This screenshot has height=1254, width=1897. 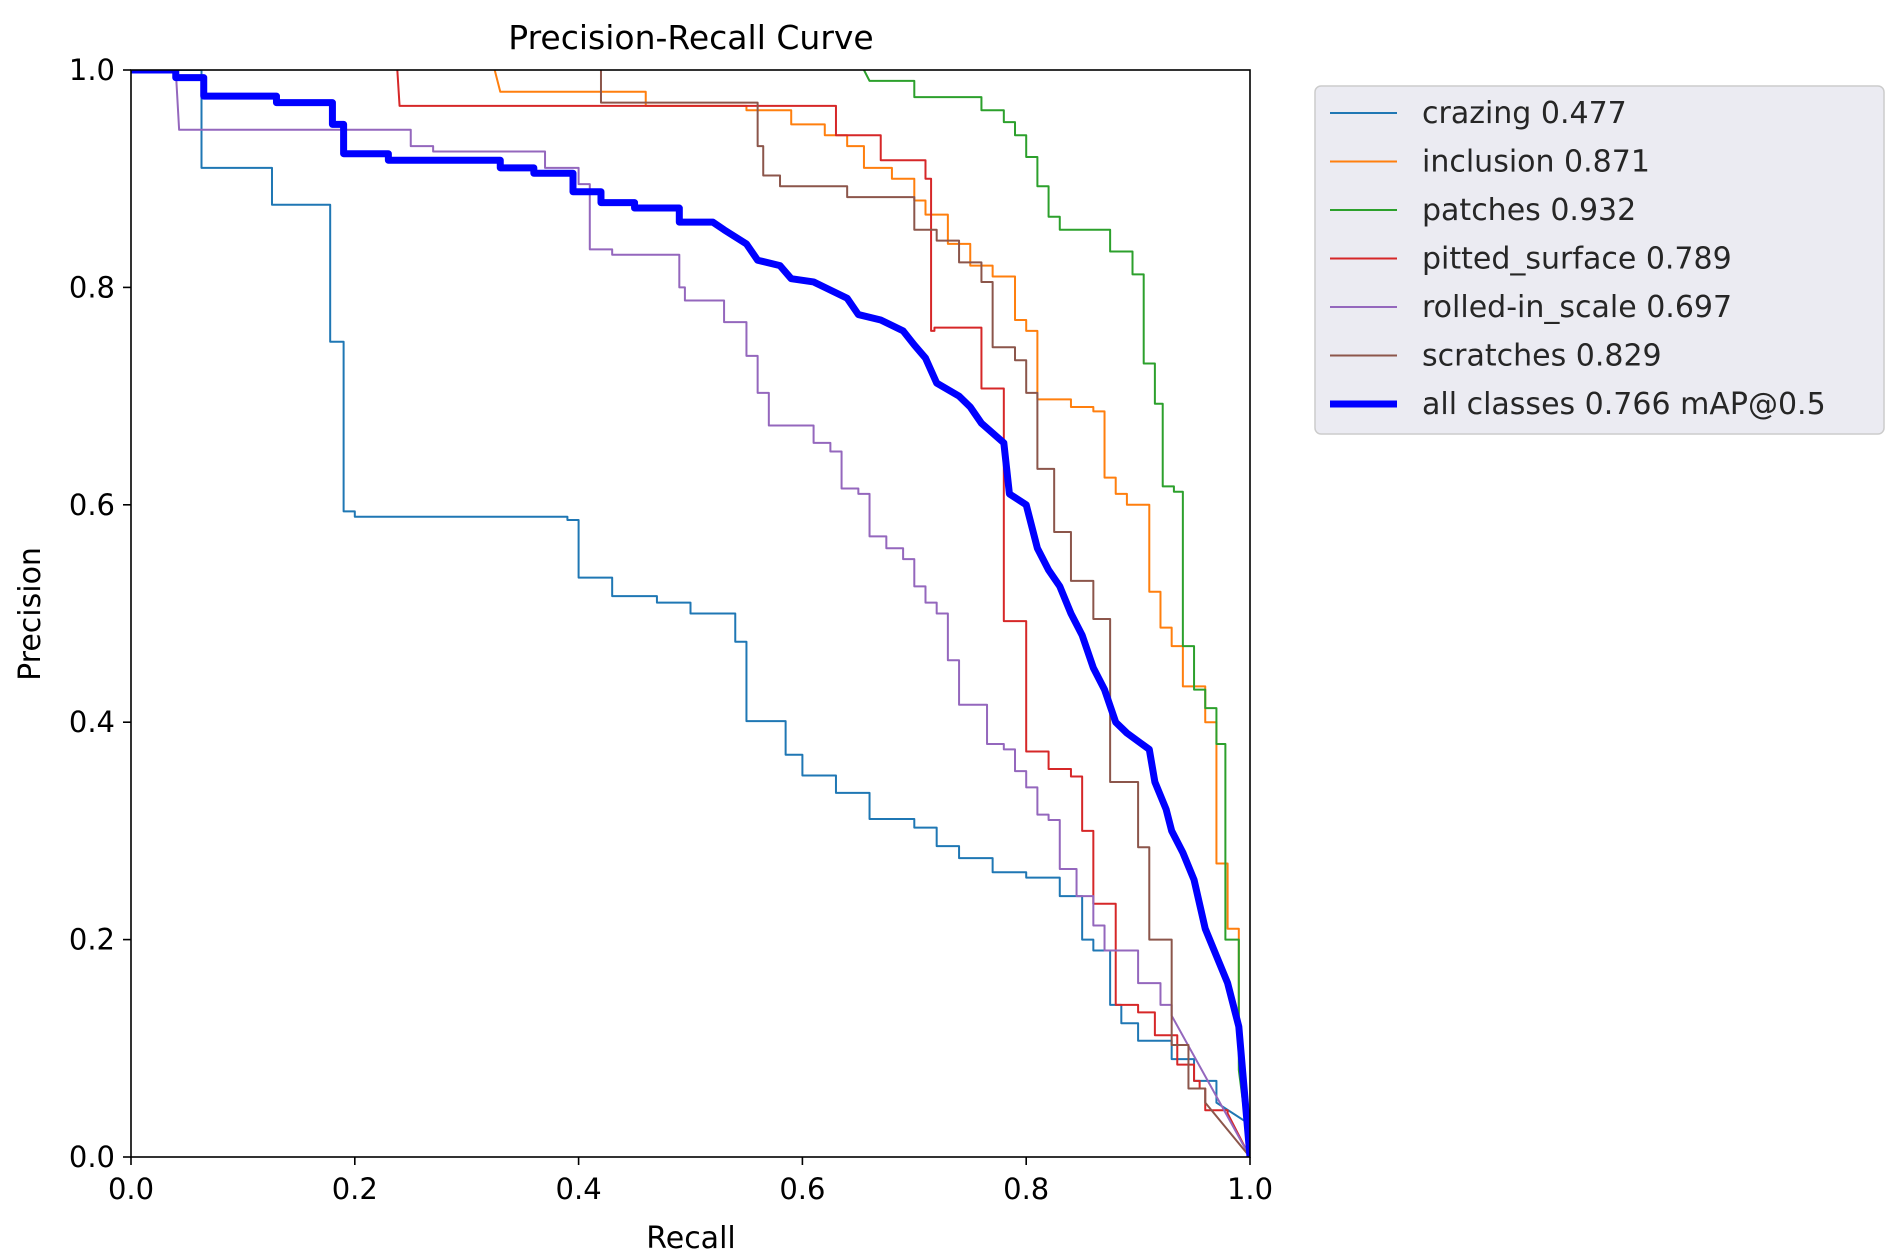 I want to click on y-tick-label: 0.8, so click(x=92, y=287).